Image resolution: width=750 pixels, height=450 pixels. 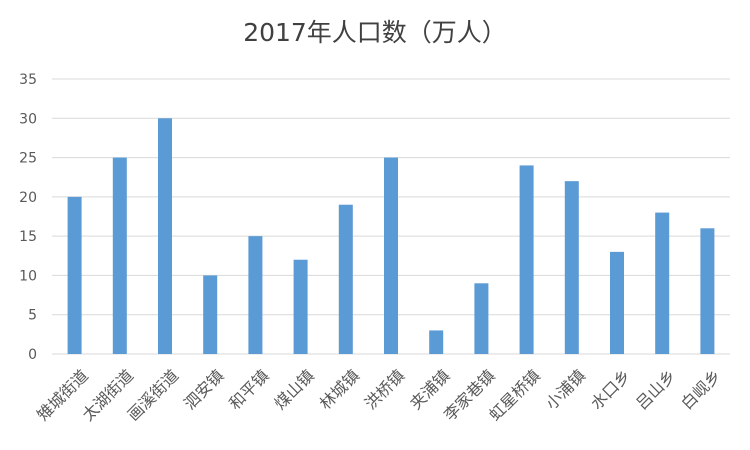 I want to click on y-tick-label: 0, so click(x=32, y=355).